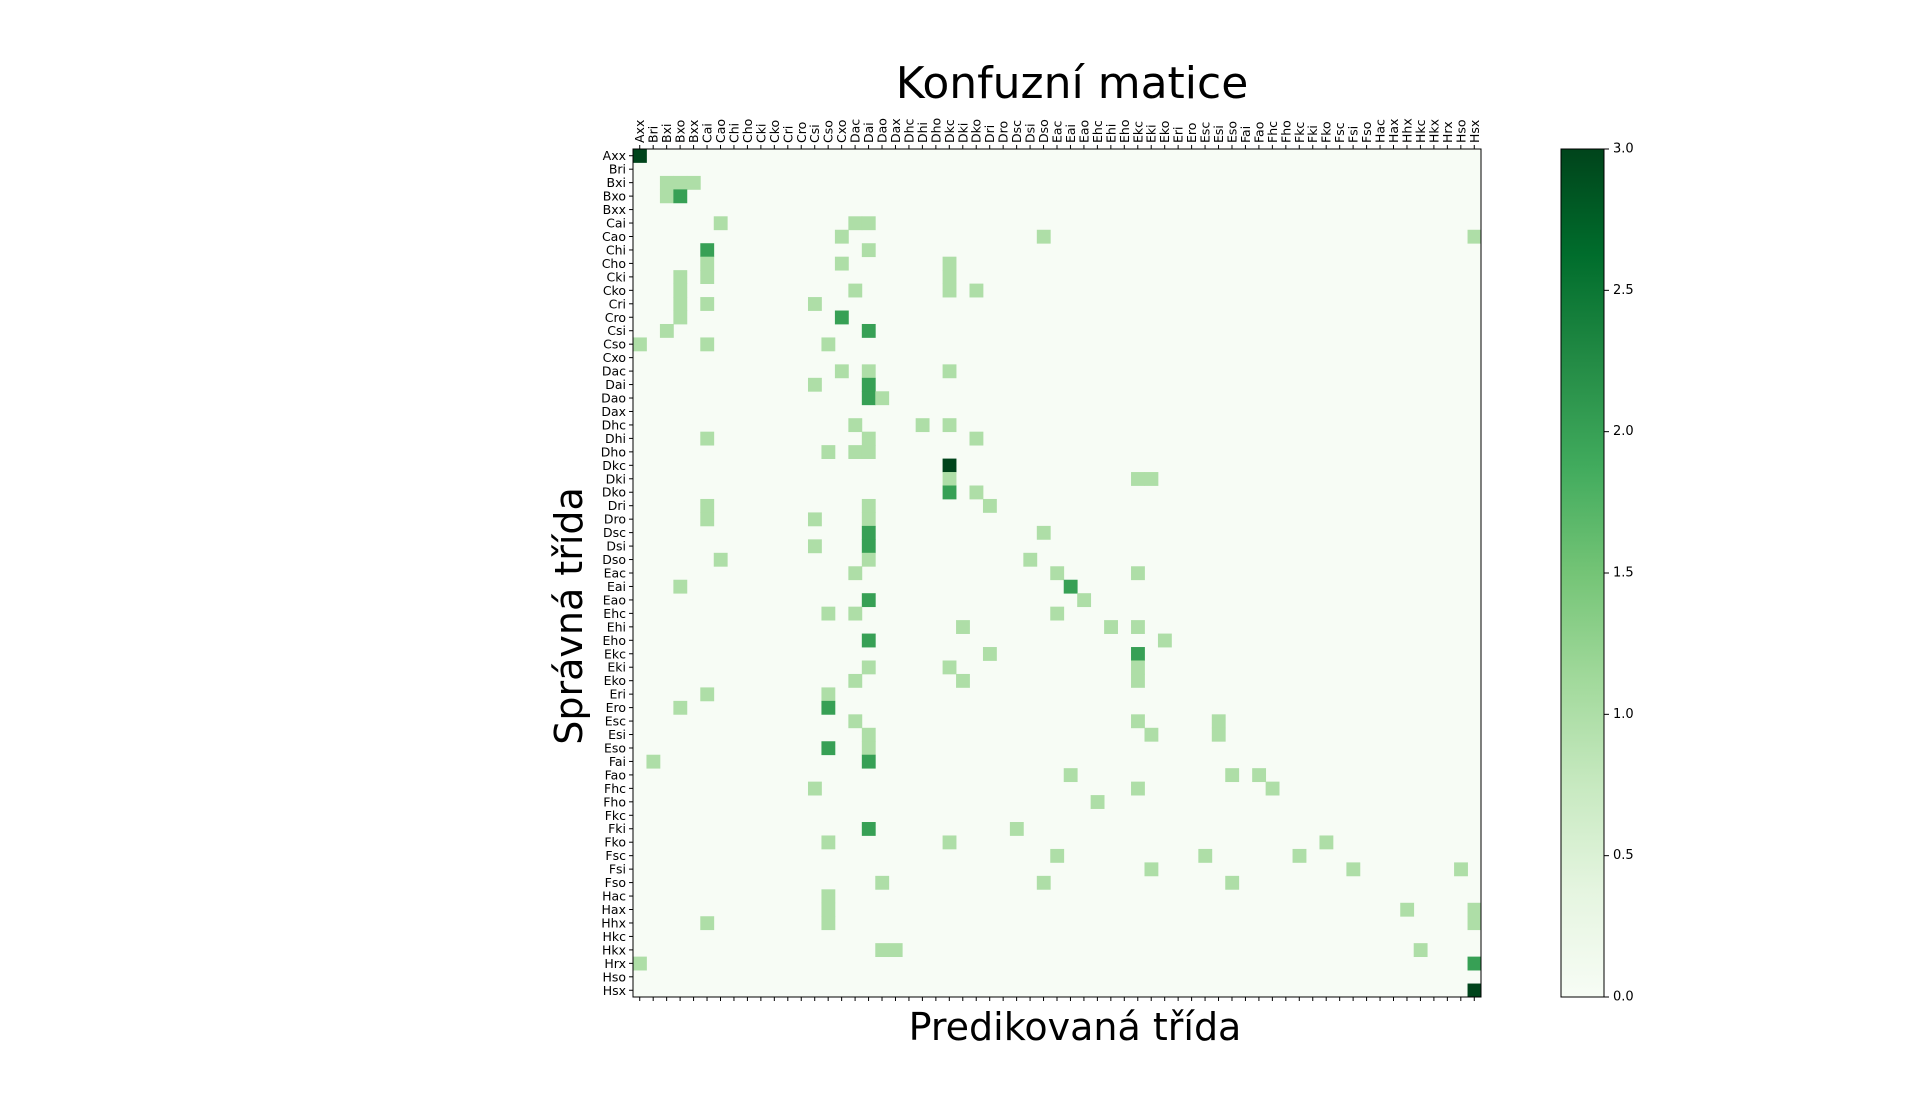 The height and width of the screenshot is (1099, 1920). Describe the element at coordinates (616, 223) in the screenshot. I see `y-tick-label: Cai` at that location.